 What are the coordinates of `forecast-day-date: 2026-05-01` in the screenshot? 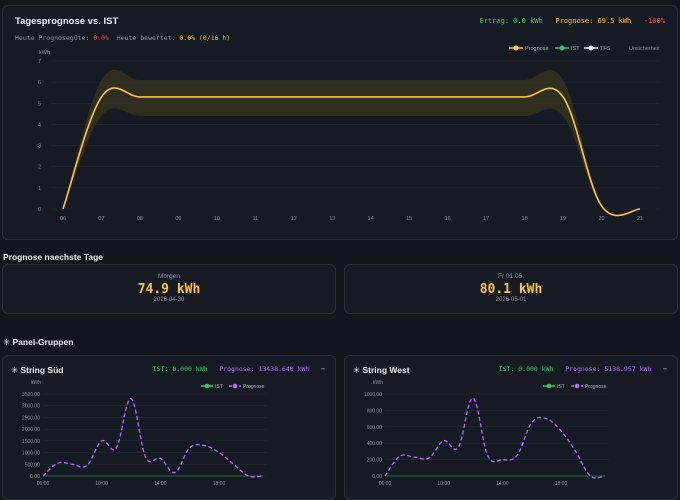 It's located at (511, 300).